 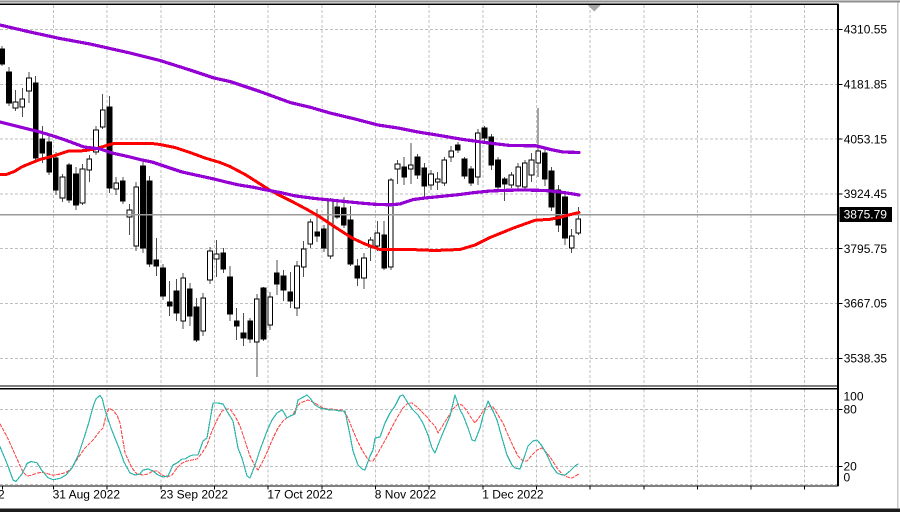 What do you see at coordinates (2, 494) in the screenshot?
I see `svg-text: 2` at bounding box center [2, 494].